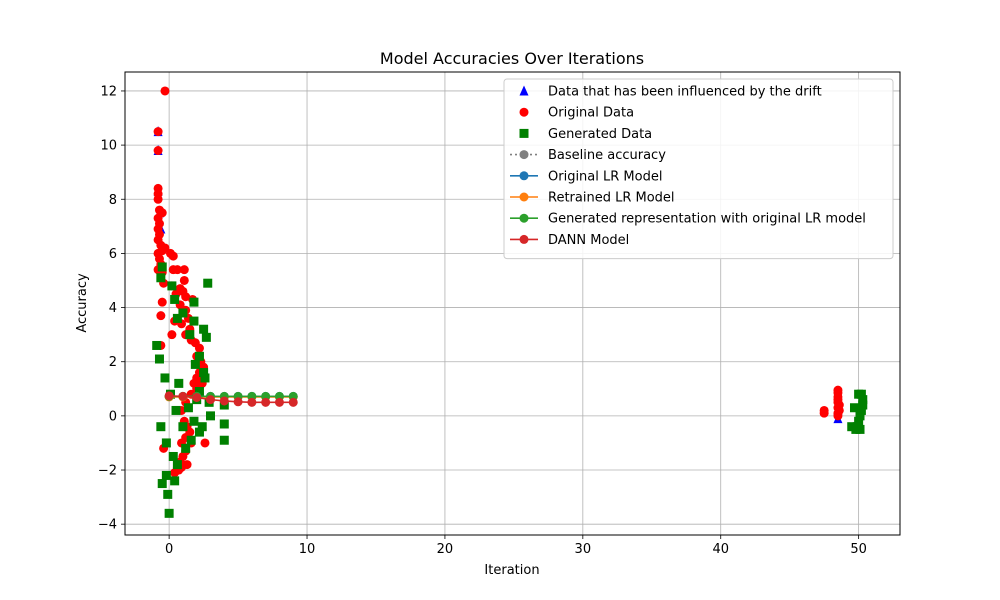 This screenshot has width=1000, height=600. I want to click on x-tick-label: 30, so click(583, 549).